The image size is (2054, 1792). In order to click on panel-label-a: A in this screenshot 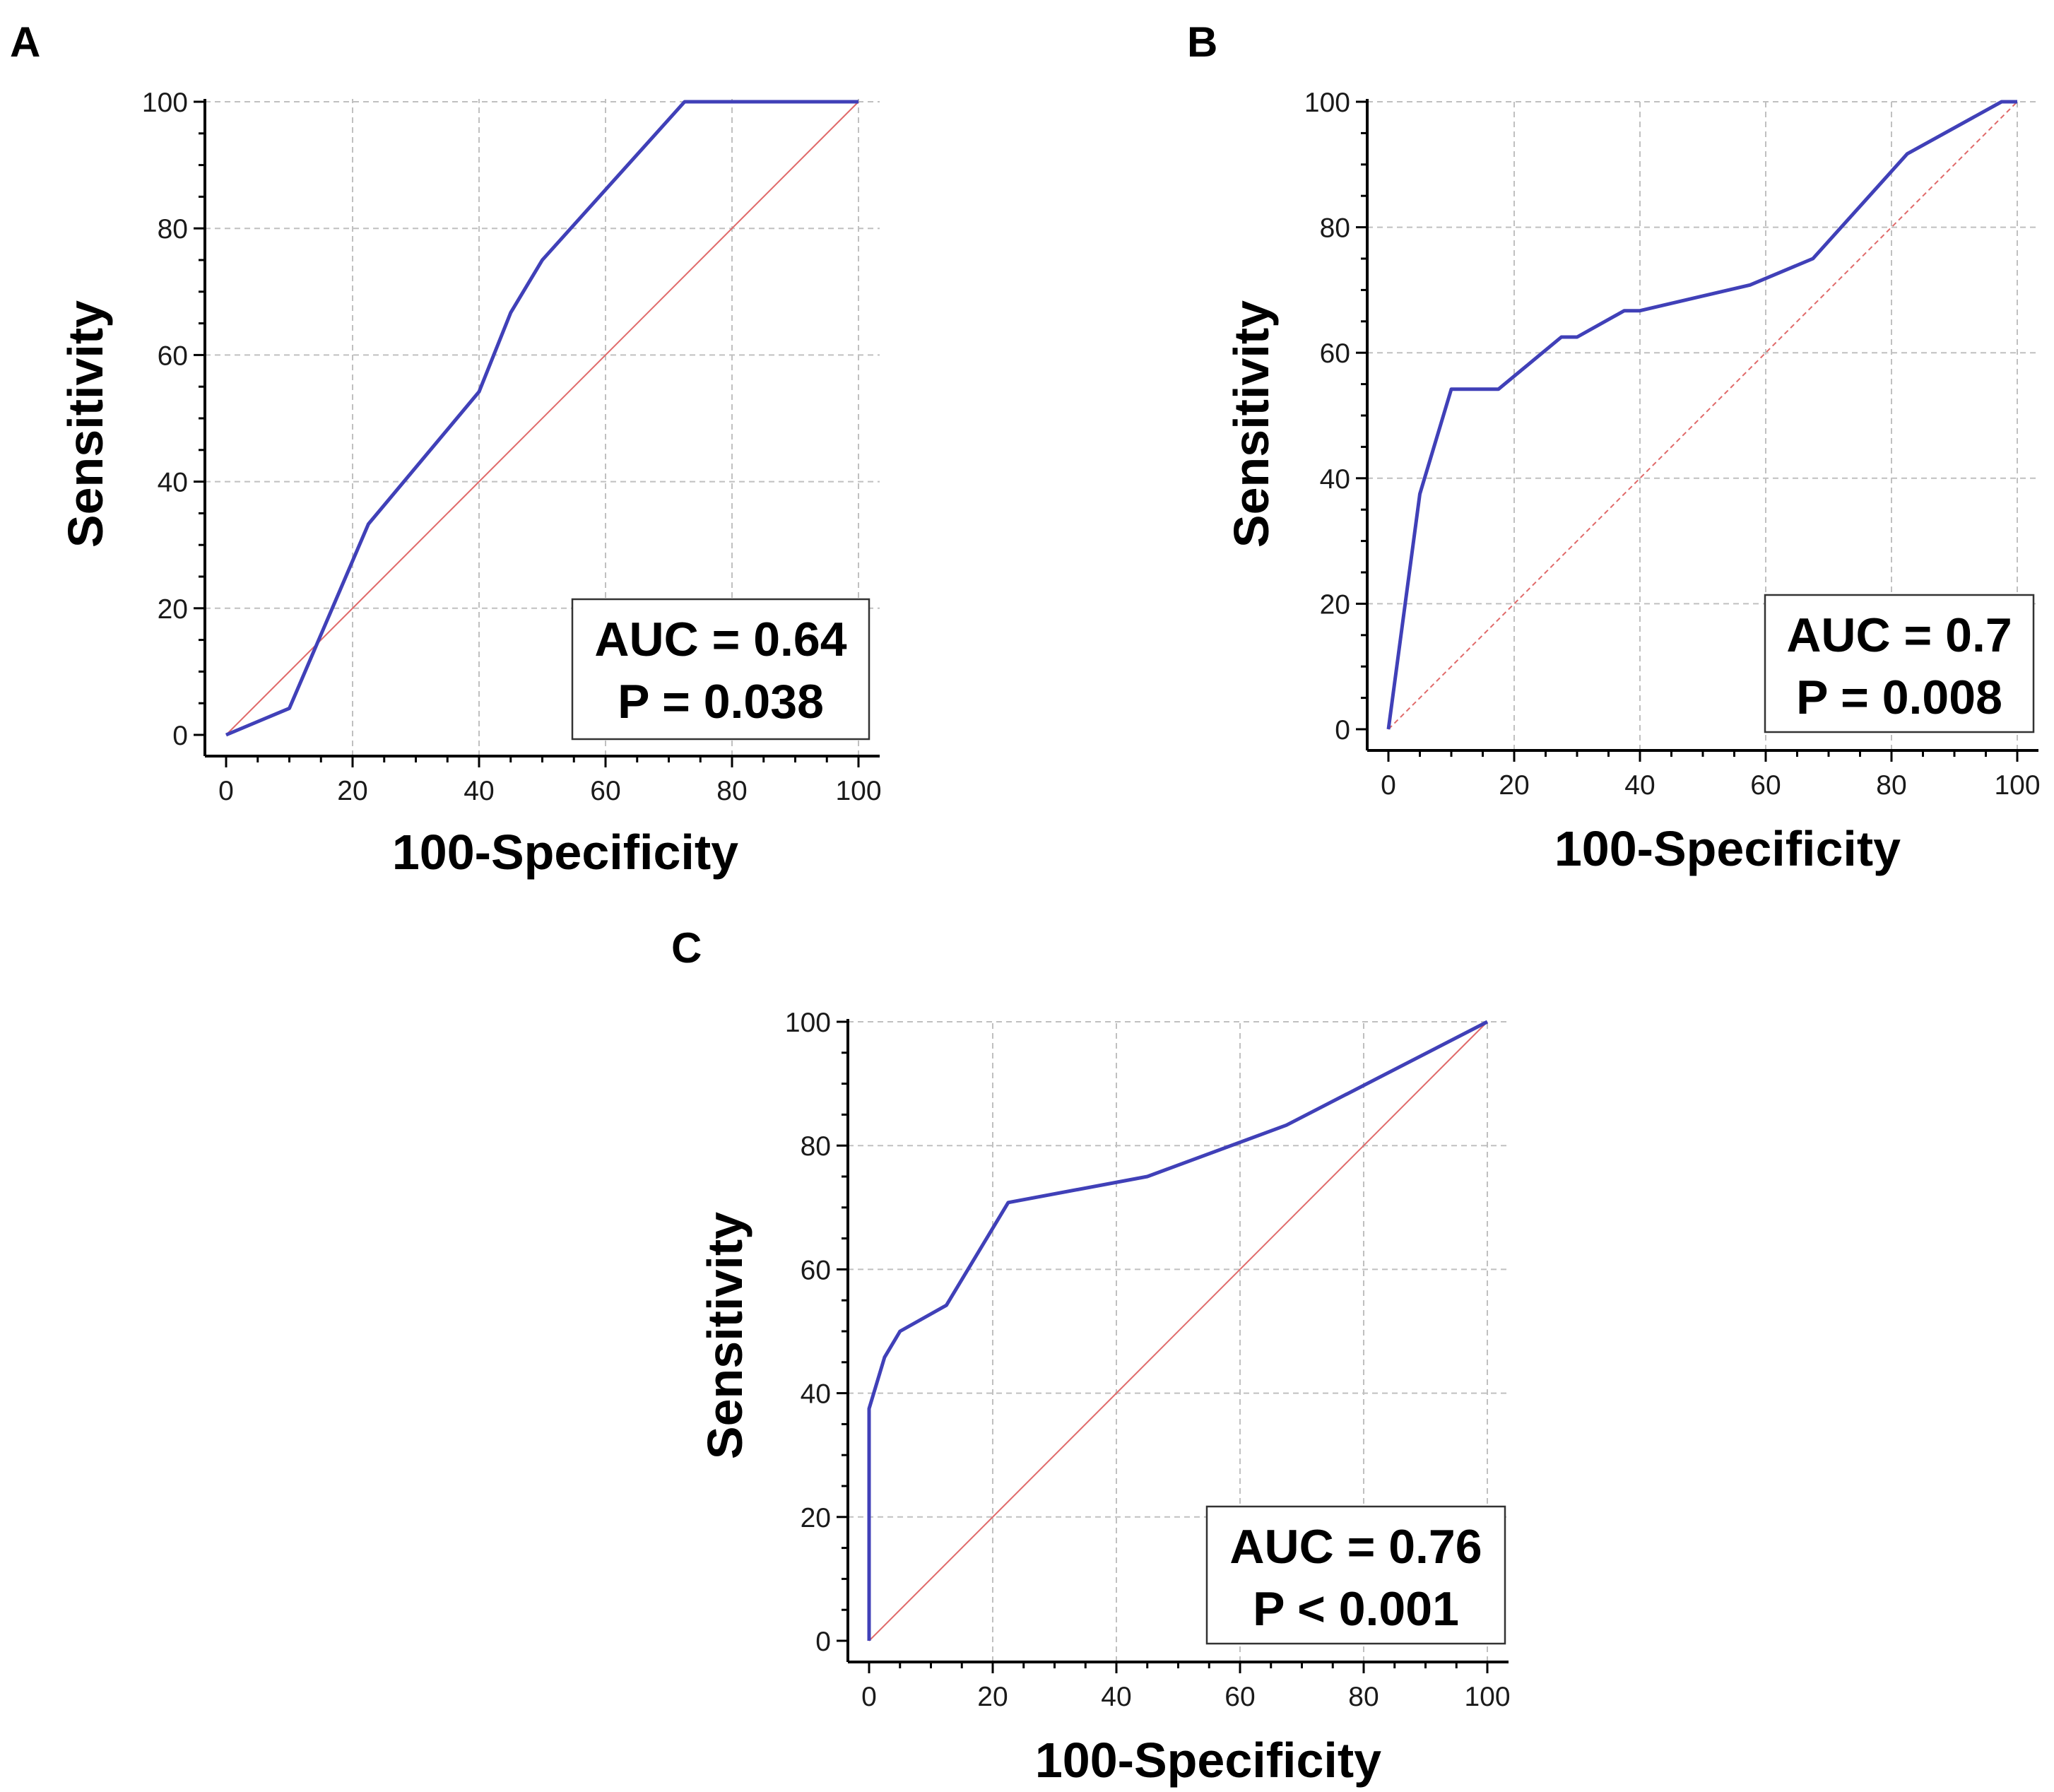, I will do `click(25, 42)`.